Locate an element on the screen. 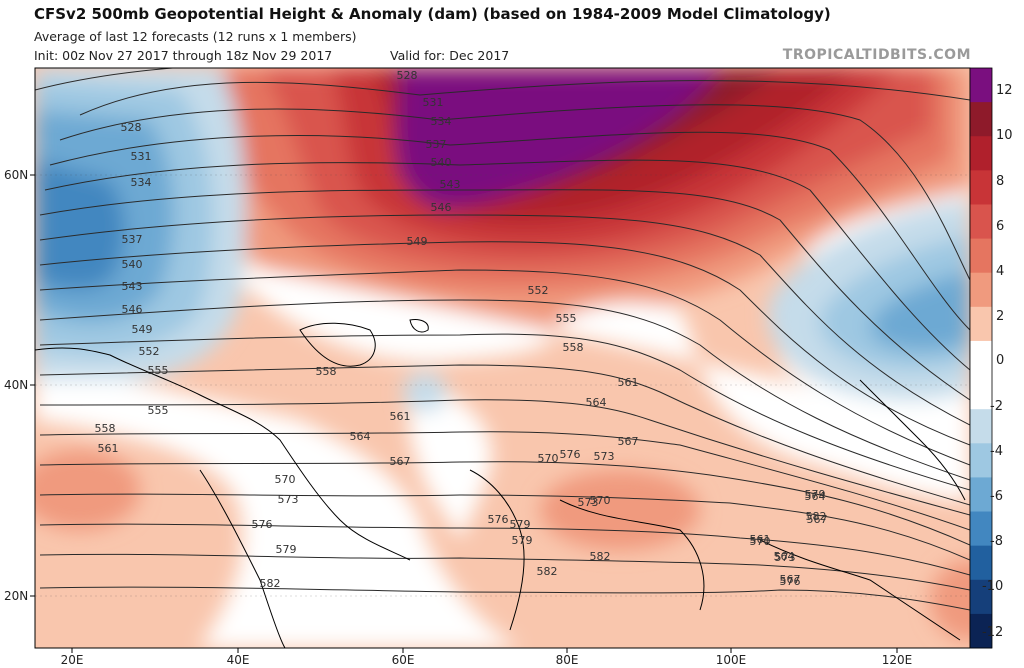 Image resolution: width=1024 pixels, height=668 pixels. colorbar-tick: -2 is located at coordinates (996, 406).